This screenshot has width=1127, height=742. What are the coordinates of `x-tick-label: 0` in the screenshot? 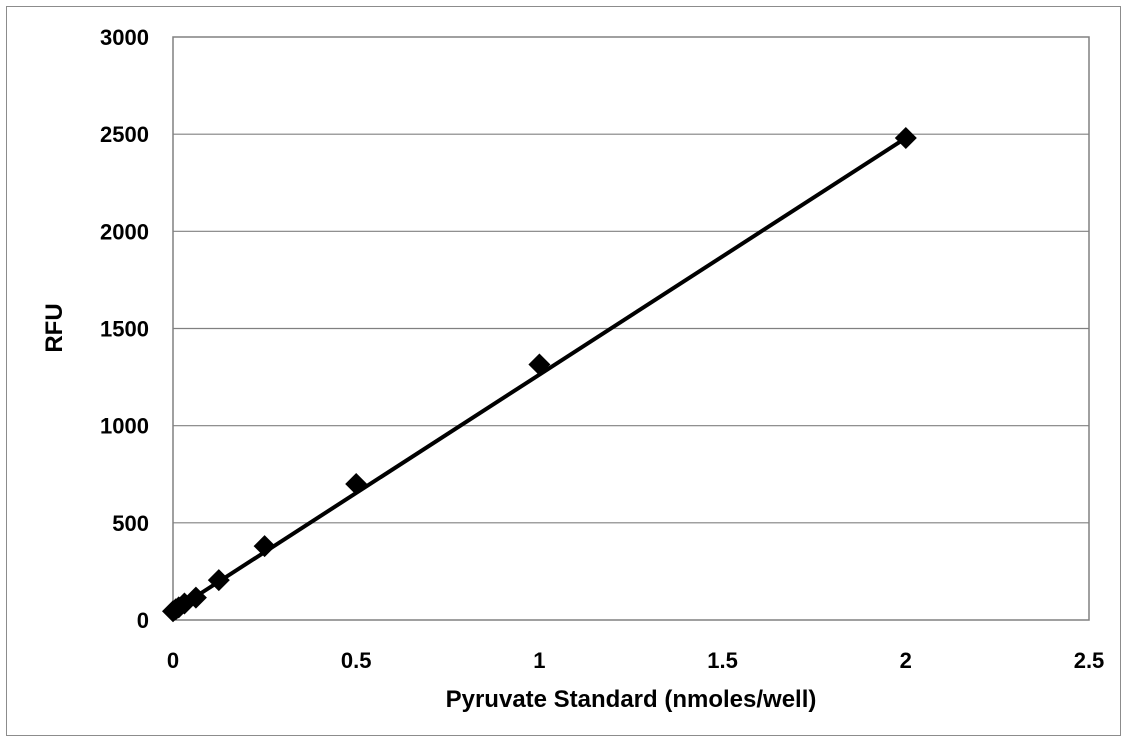 It's located at (173, 660).